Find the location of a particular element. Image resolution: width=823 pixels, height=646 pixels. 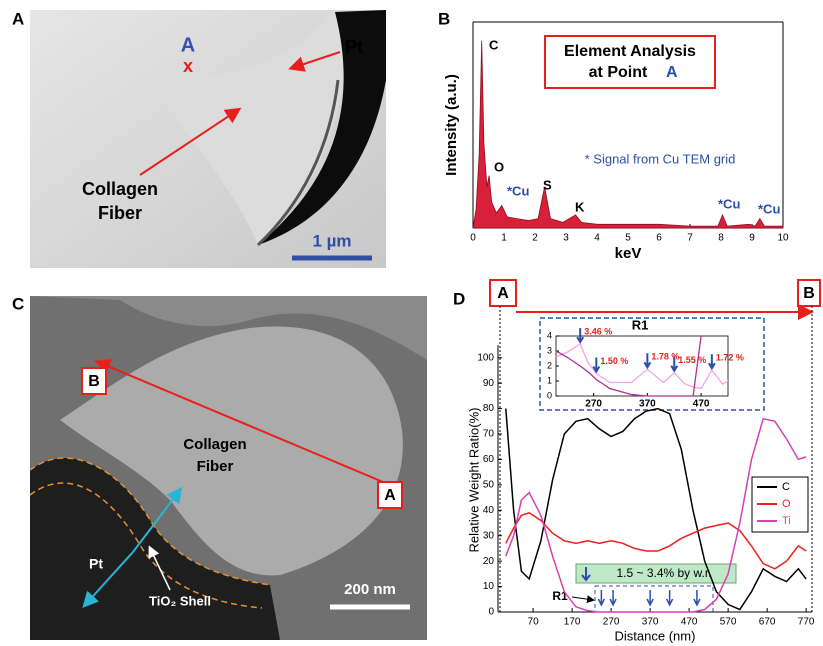

peak-label: O is located at coordinates (499, 166).